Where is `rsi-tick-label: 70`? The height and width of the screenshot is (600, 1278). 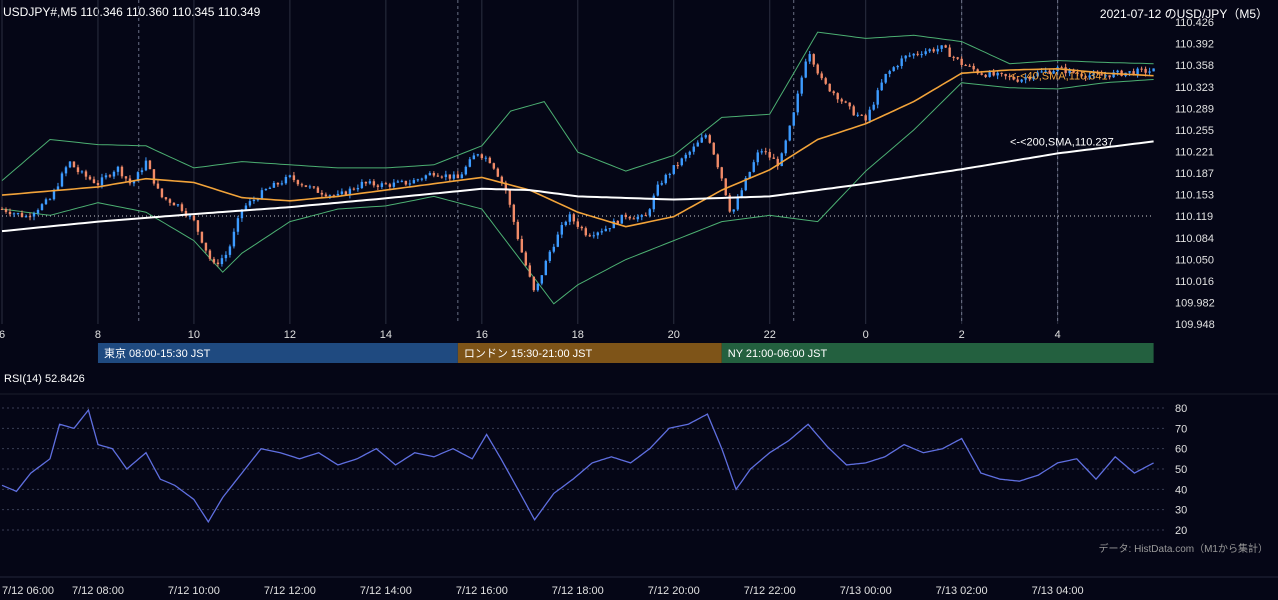
rsi-tick-label: 70 is located at coordinates (1181, 429).